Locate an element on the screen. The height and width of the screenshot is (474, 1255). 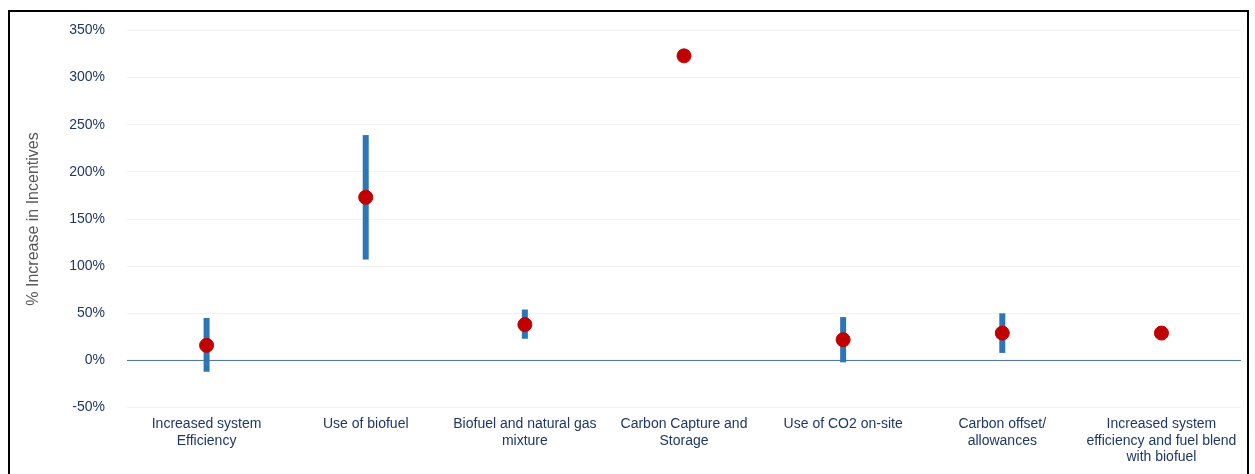
y-tick-label: 250% is located at coordinates (87, 123).